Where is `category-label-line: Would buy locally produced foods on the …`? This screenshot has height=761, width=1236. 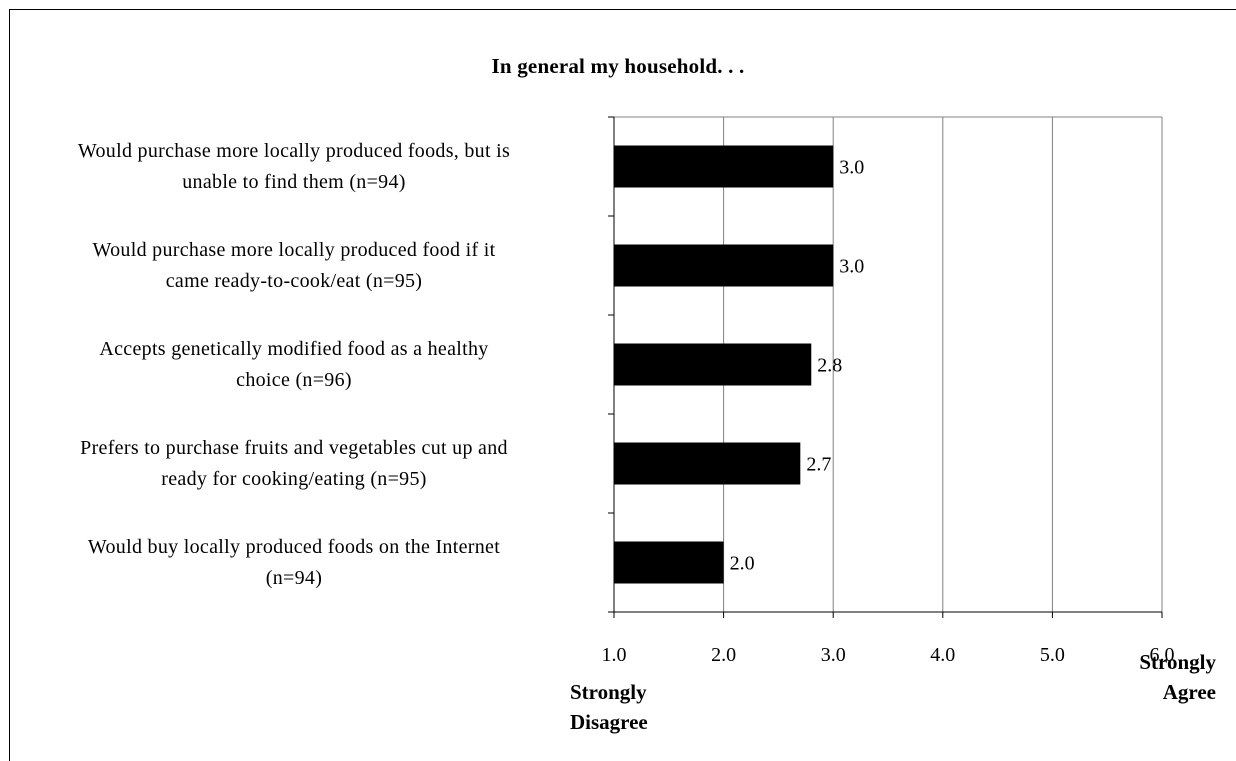 category-label-line: Would buy locally produced foods on the … is located at coordinates (294, 546).